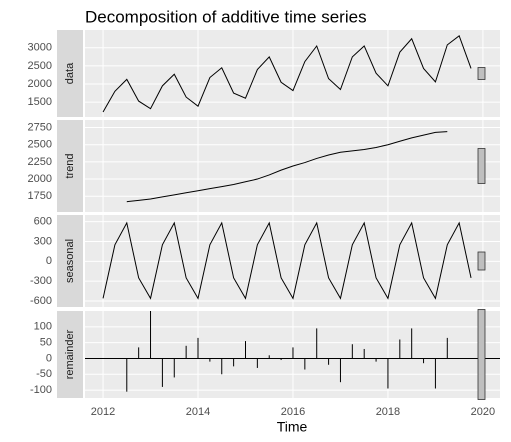 This screenshot has height=442, width=511. What do you see at coordinates (46, 343) in the screenshot?
I see `y-tick-label: 50` at bounding box center [46, 343].